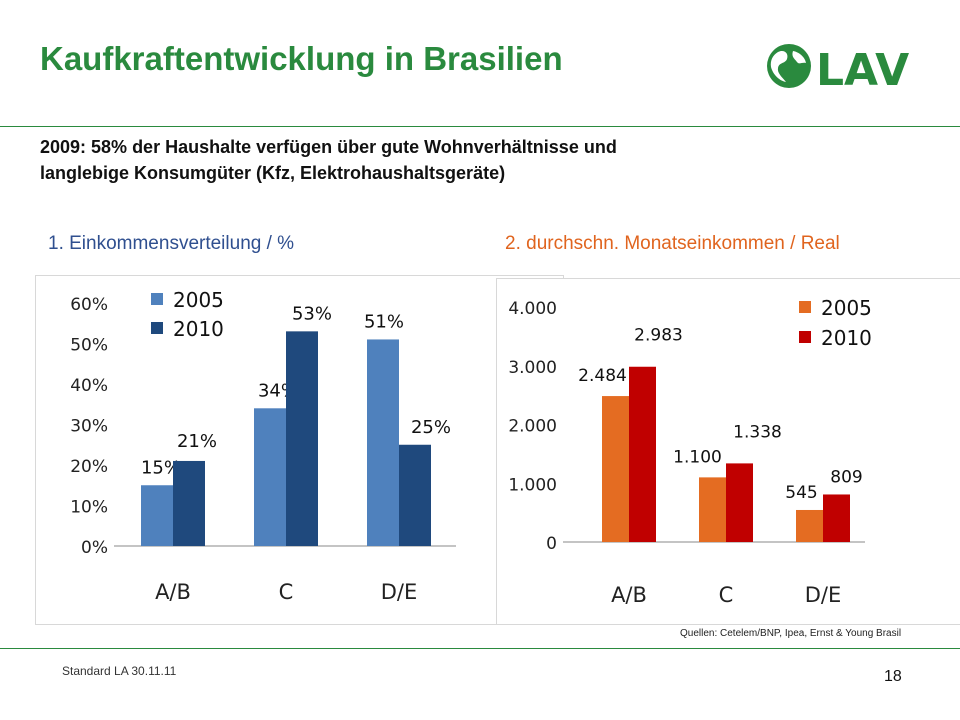  Describe the element at coordinates (602, 376) in the screenshot. I see `data-label: 2.484` at that location.